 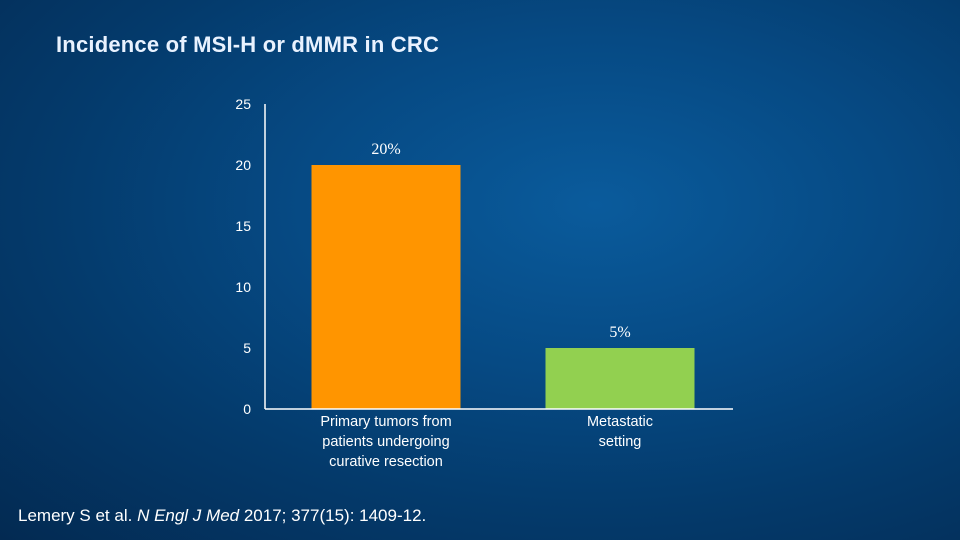 I want to click on x-tick-label: Metastatic, so click(x=620, y=422).